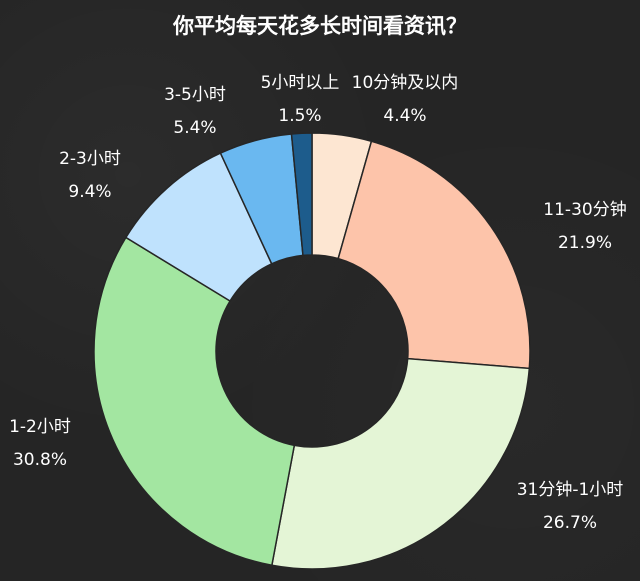 The height and width of the screenshot is (581, 640). Describe the element at coordinates (195, 95) in the screenshot. I see `slice-label-6: 3-5小时` at that location.